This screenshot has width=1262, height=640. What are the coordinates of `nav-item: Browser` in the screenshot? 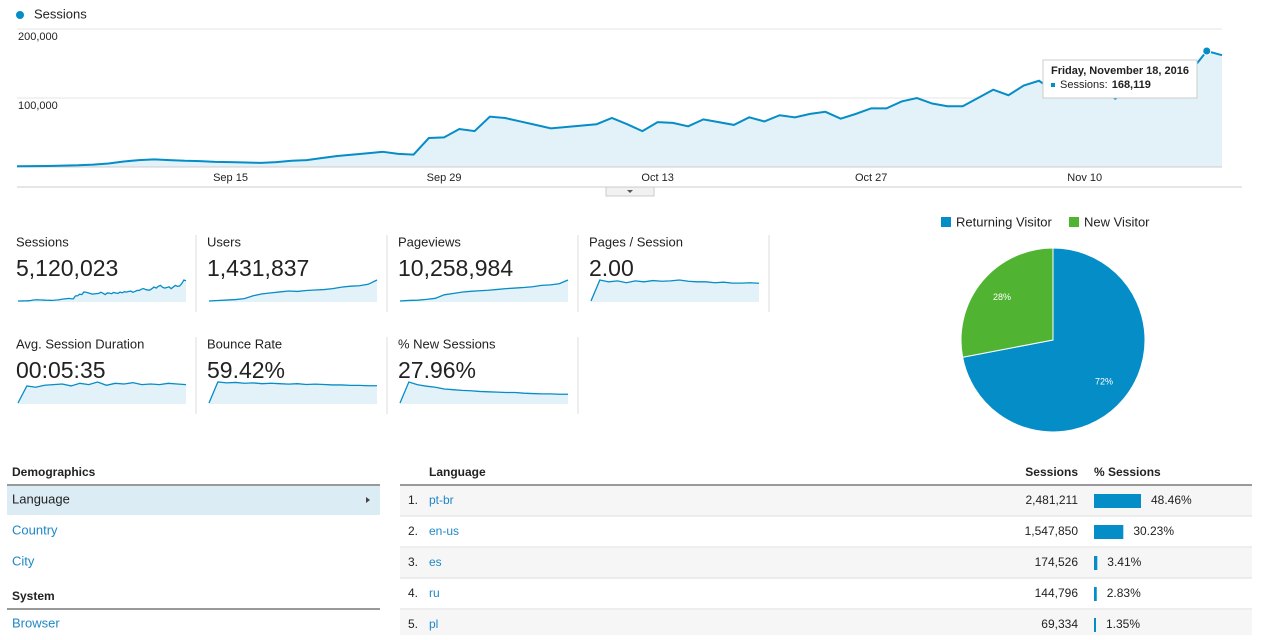 It's located at (36, 622).